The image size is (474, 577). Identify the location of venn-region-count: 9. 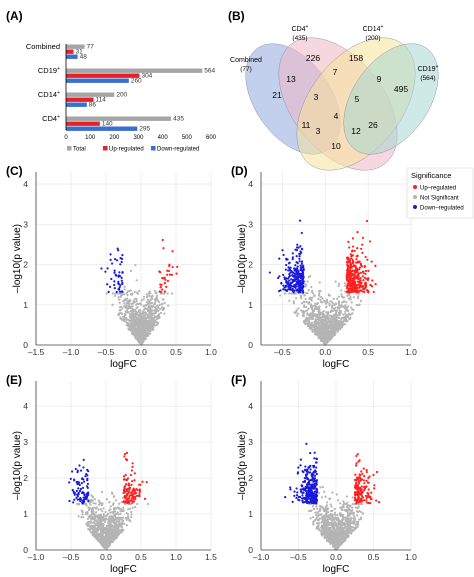
(379, 79).